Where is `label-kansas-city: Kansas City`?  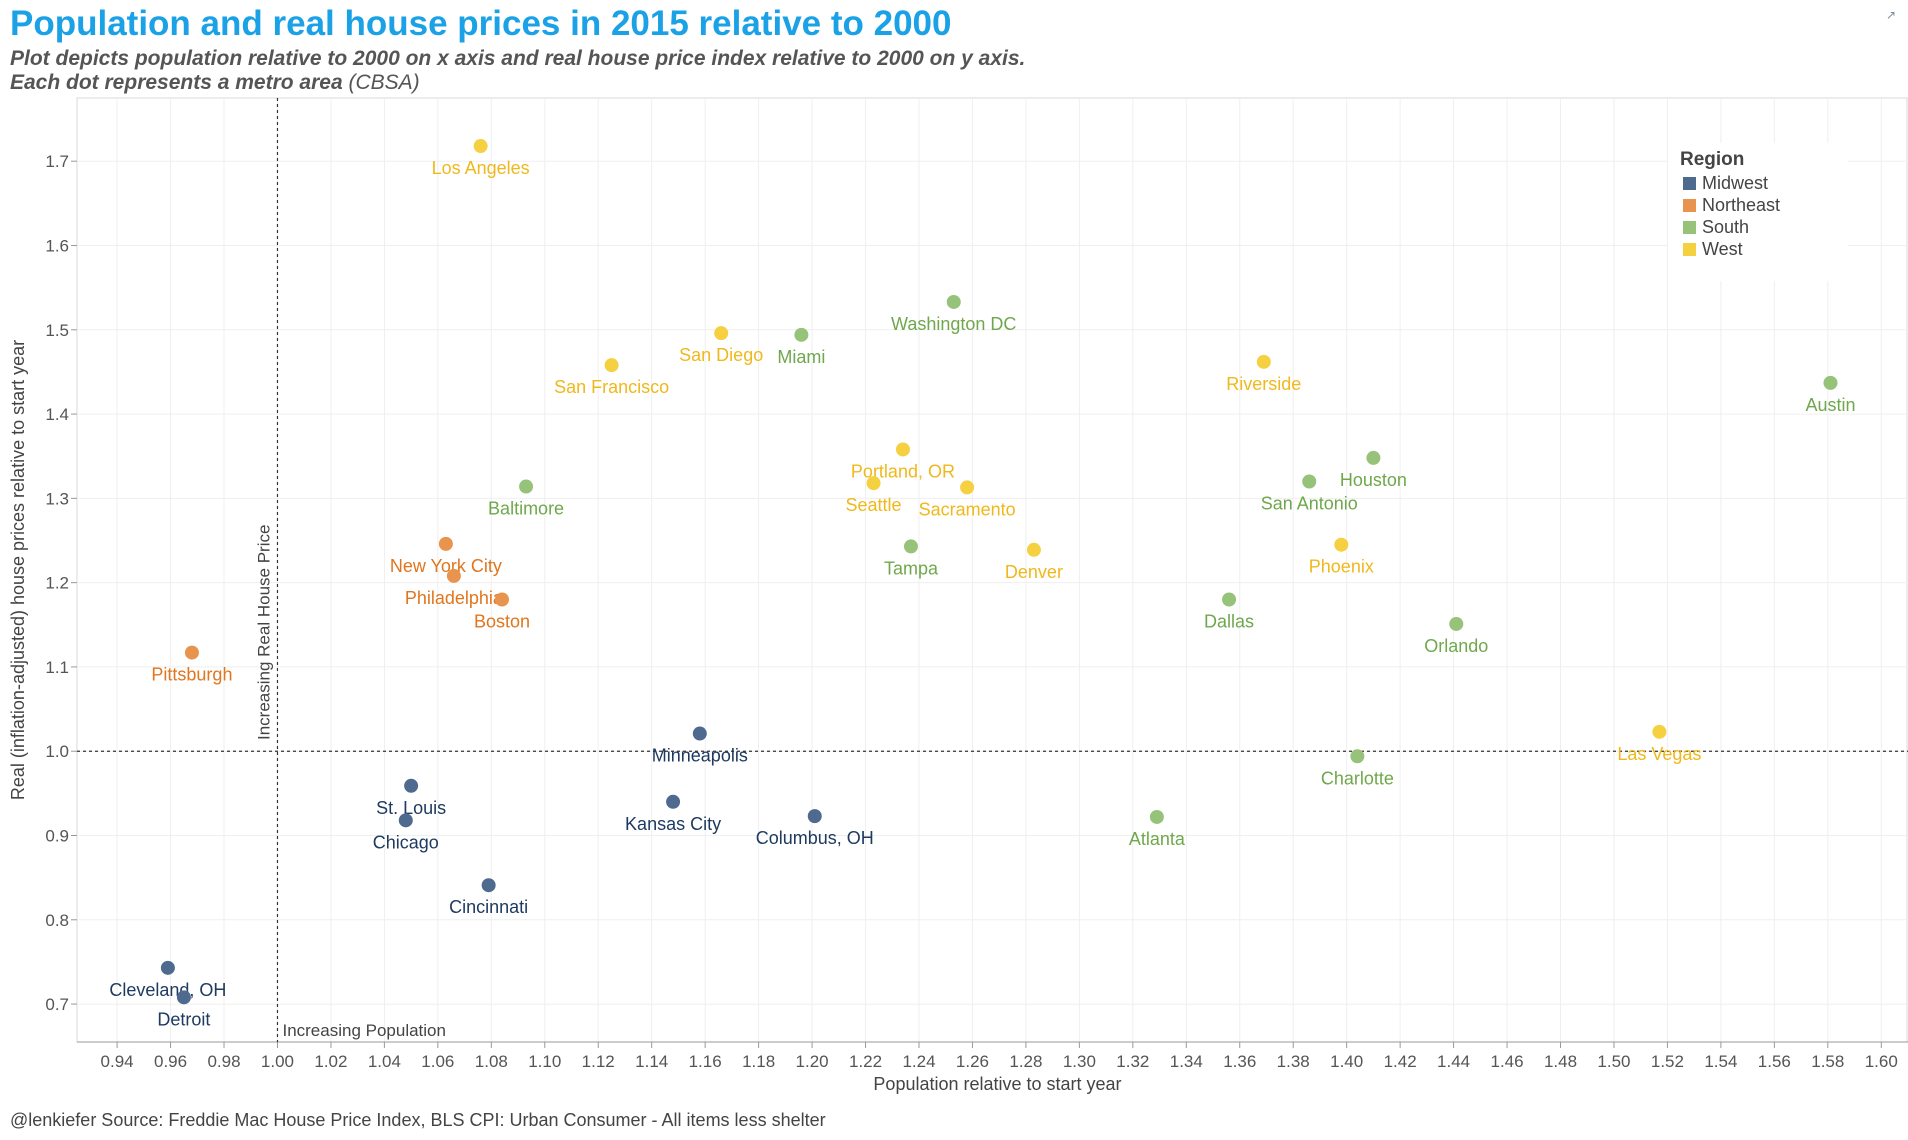
label-kansas-city: Kansas City is located at coordinates (673, 824).